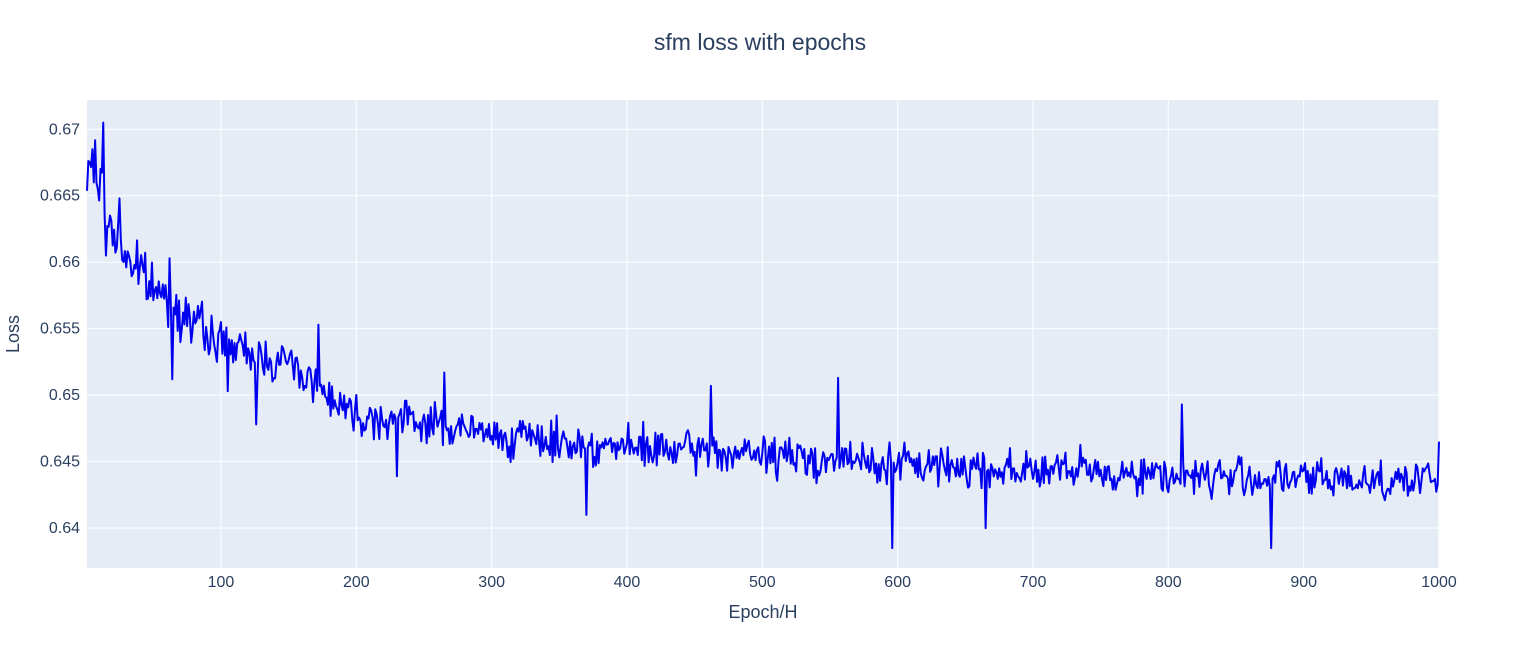 The width and height of the screenshot is (1520, 654). I want to click on x-tick-label: 600, so click(897, 582).